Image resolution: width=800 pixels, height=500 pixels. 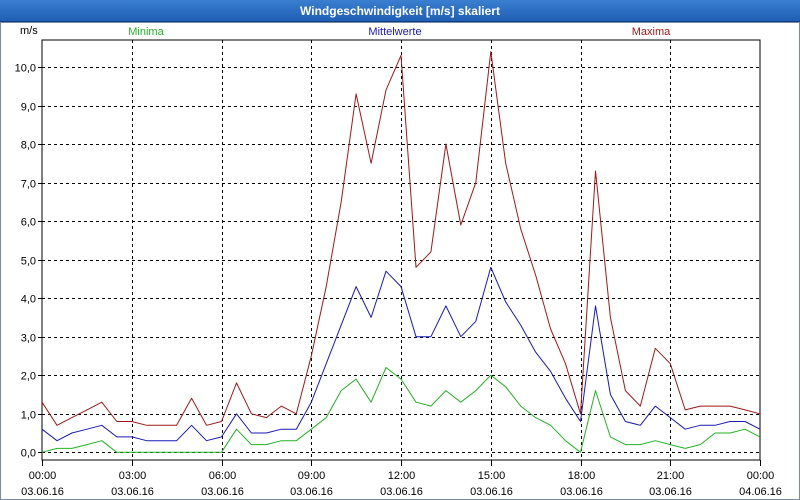 I want to click on y-axis-label: m/s, so click(x=29, y=31).